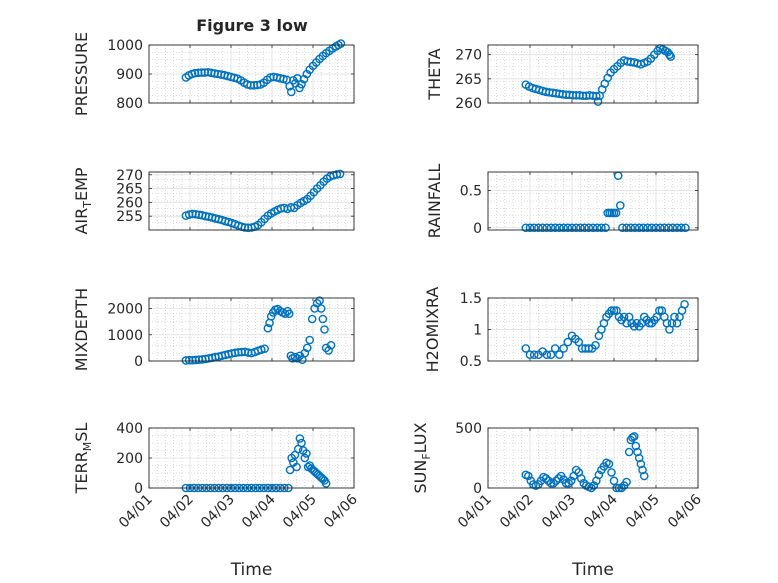 The image size is (778, 583). What do you see at coordinates (129, 203) in the screenshot?
I see `y-tick-label: 260` at bounding box center [129, 203].